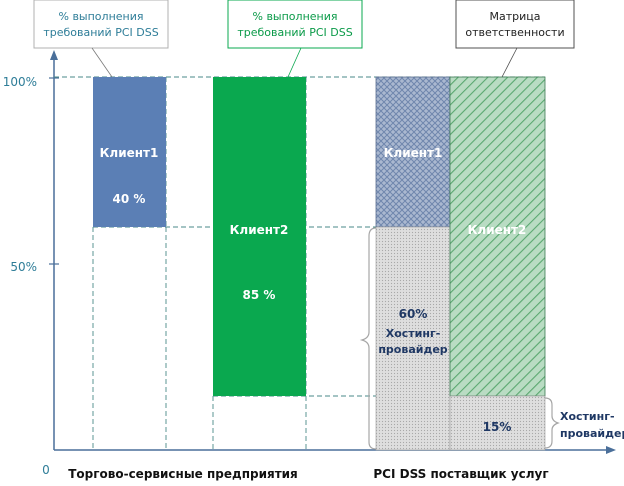  I want to click on provider-hosting-pct: 60%, so click(413, 314).